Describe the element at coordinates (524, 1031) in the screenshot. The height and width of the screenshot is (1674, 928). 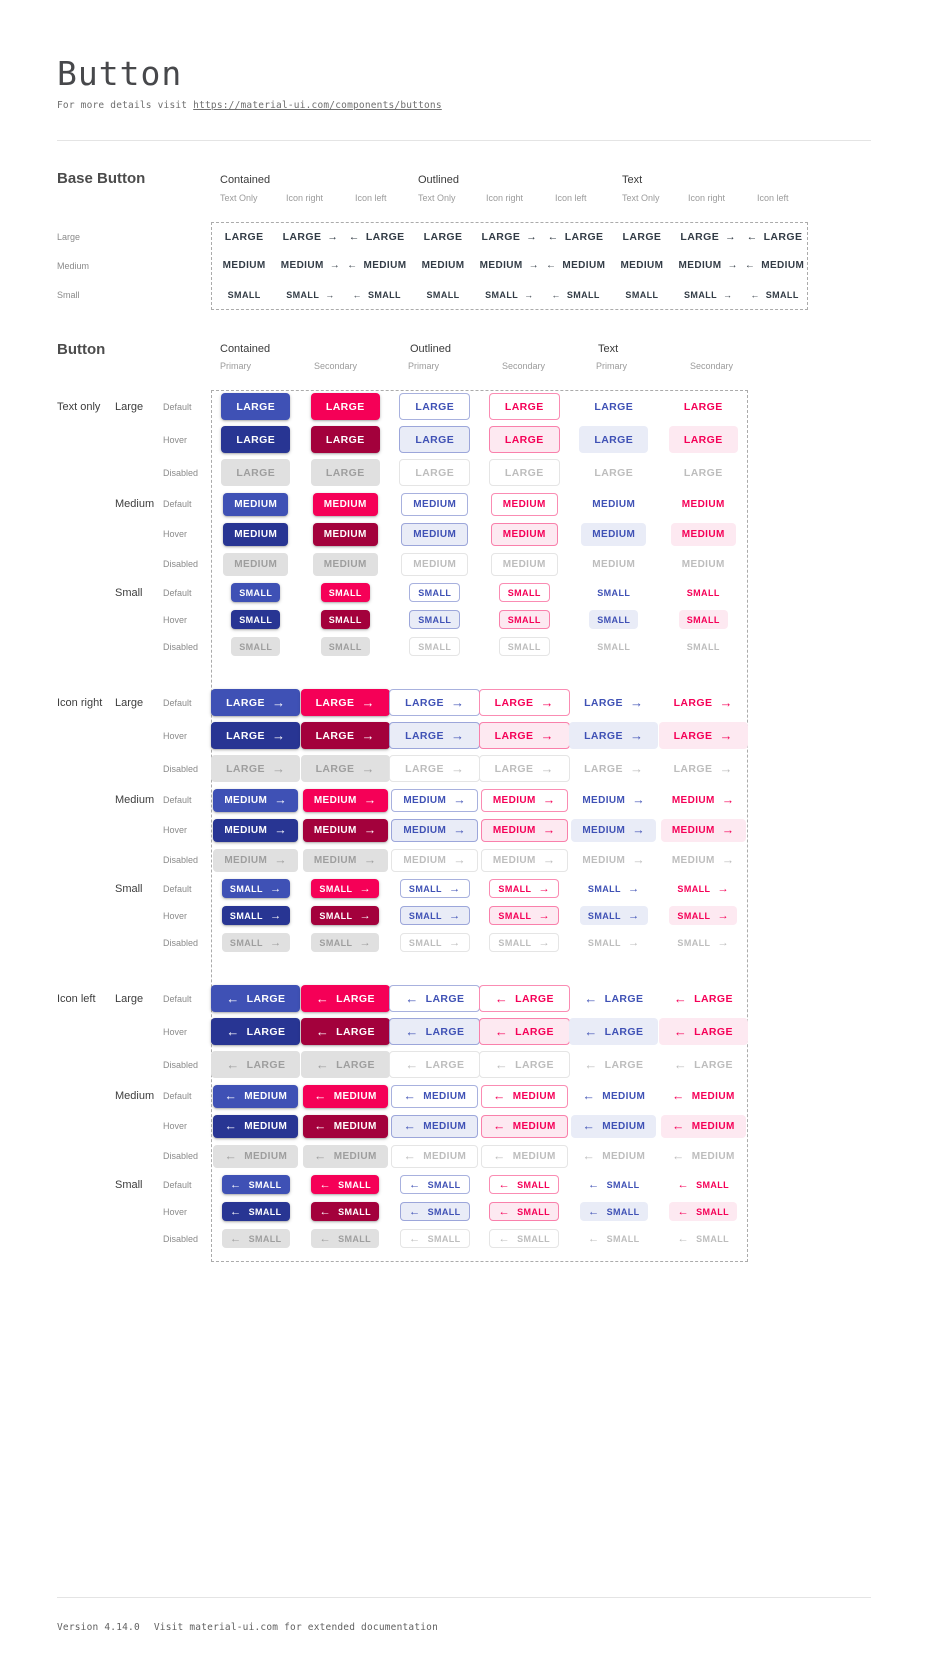
I see `button-outlined-secondary-large-hover-icon-left: ← LARGE` at that location.